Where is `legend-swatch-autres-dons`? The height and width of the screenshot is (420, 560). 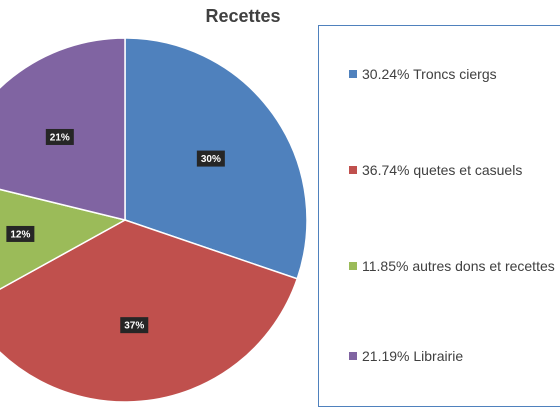 legend-swatch-autres-dons is located at coordinates (353, 266).